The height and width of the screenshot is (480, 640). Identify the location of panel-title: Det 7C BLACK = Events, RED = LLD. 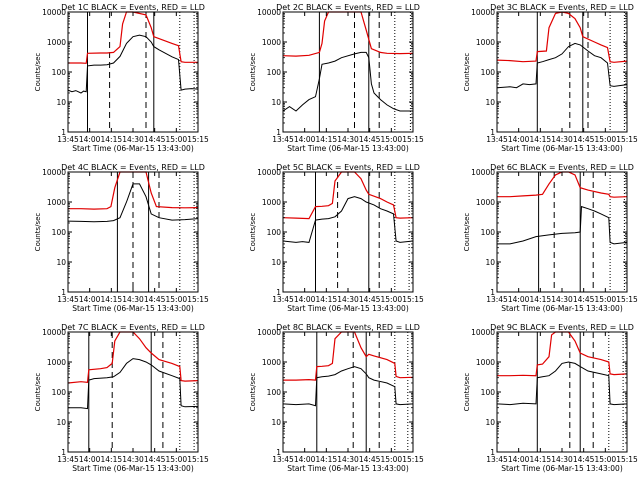
(133, 327).